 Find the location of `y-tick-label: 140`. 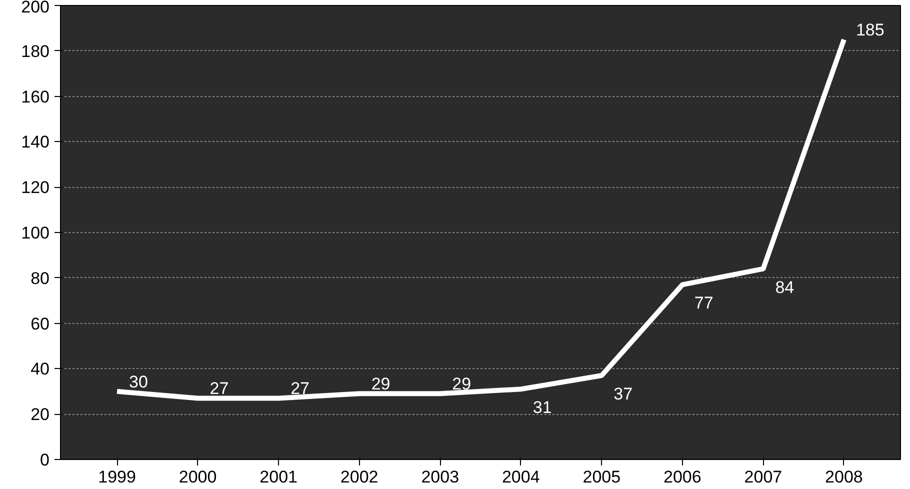

y-tick-label: 140 is located at coordinates (35, 142).